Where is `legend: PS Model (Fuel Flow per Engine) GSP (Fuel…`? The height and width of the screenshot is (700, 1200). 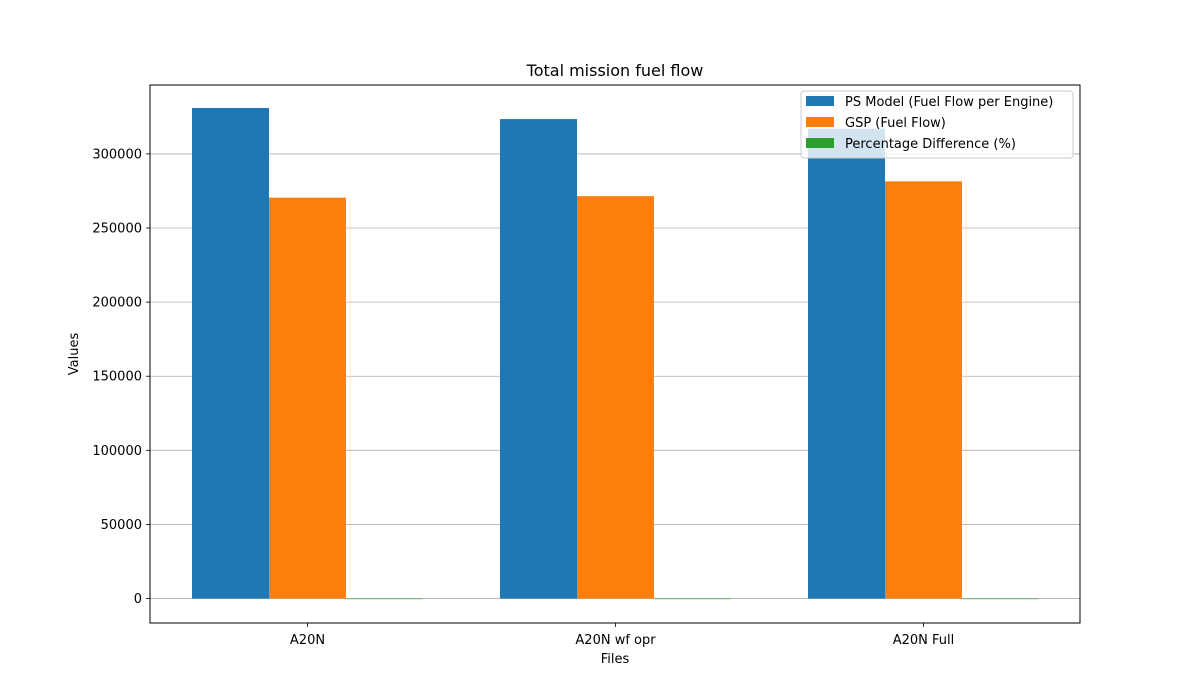
legend: PS Model (Fuel Flow per Engine) GSP (Fuel… is located at coordinates (937, 124).